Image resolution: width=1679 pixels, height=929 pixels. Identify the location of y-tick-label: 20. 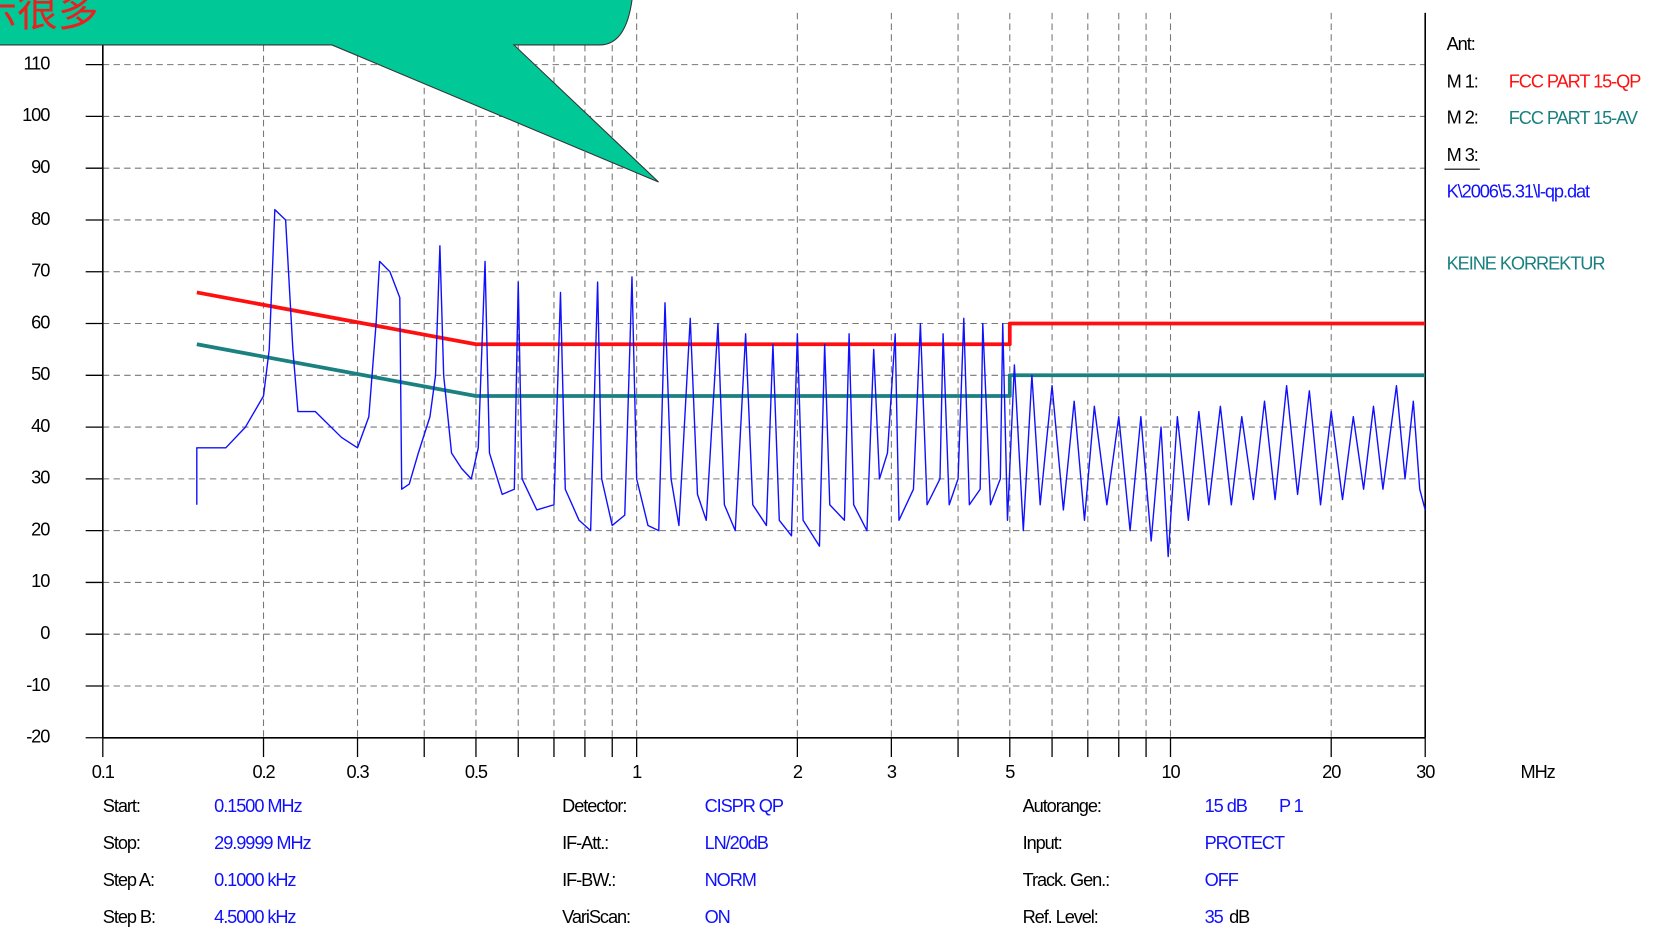
(40, 529).